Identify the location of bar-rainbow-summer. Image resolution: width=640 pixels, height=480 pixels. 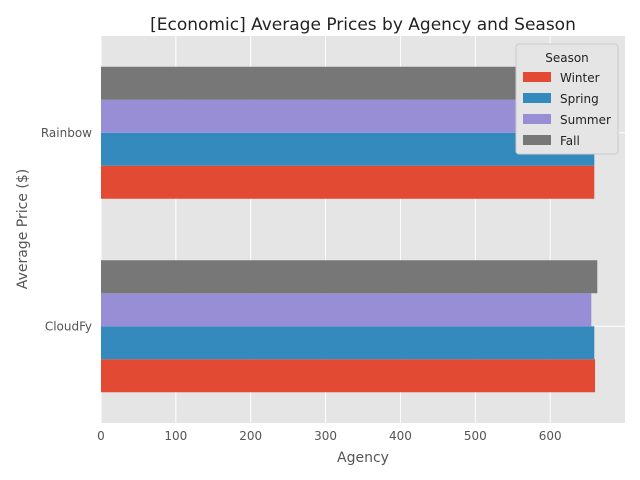
(348, 116).